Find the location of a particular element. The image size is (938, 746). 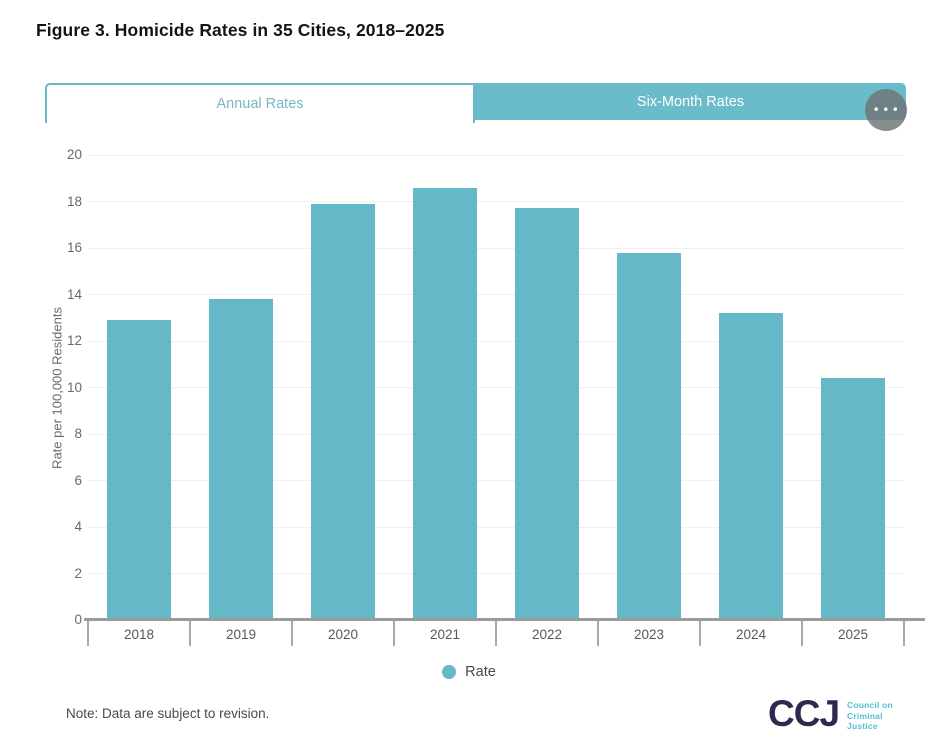

ellipsis-icon: ••• is located at coordinates (887, 110).